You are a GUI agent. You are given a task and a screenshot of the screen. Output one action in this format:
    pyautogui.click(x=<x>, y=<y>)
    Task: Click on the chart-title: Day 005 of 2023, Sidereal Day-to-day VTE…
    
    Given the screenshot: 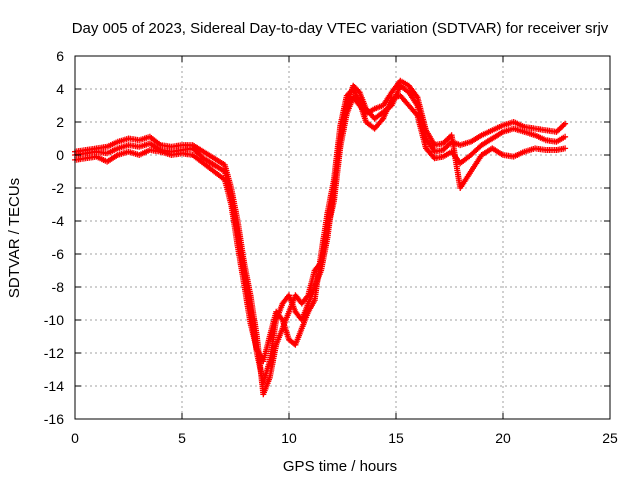 What is the action you would take?
    pyautogui.click(x=340, y=28)
    